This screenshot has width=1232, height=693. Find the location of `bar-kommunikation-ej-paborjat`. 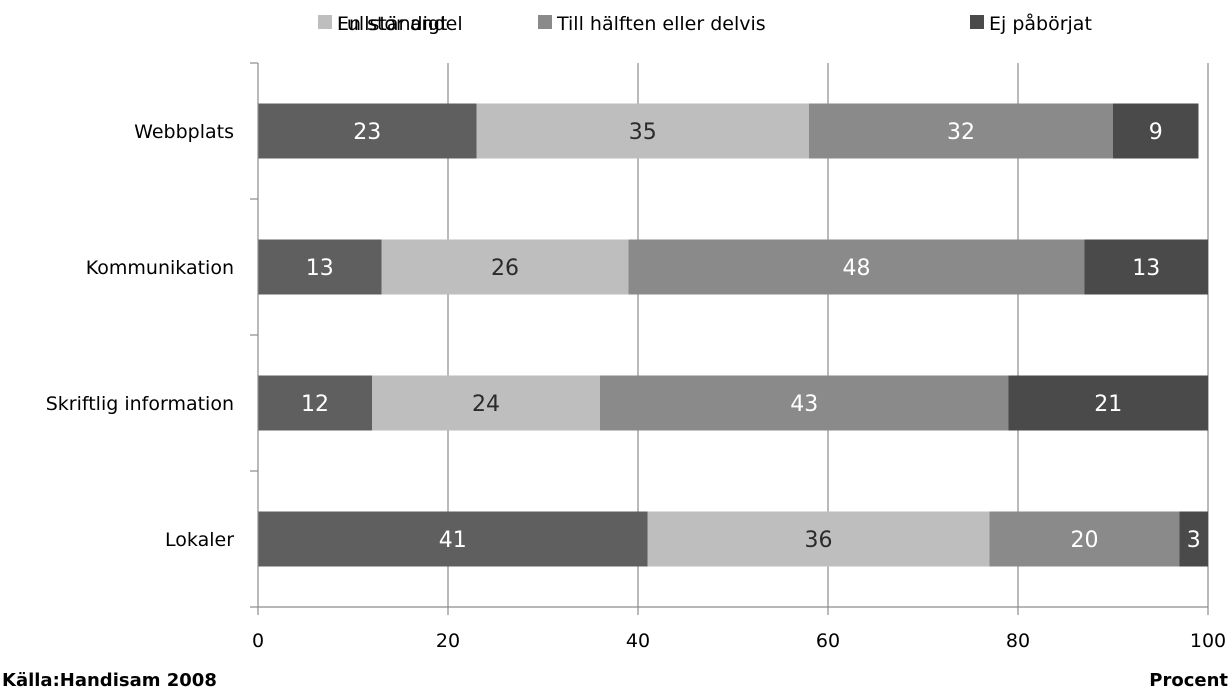

bar-kommunikation-ej-paborjat is located at coordinates (1146, 267).